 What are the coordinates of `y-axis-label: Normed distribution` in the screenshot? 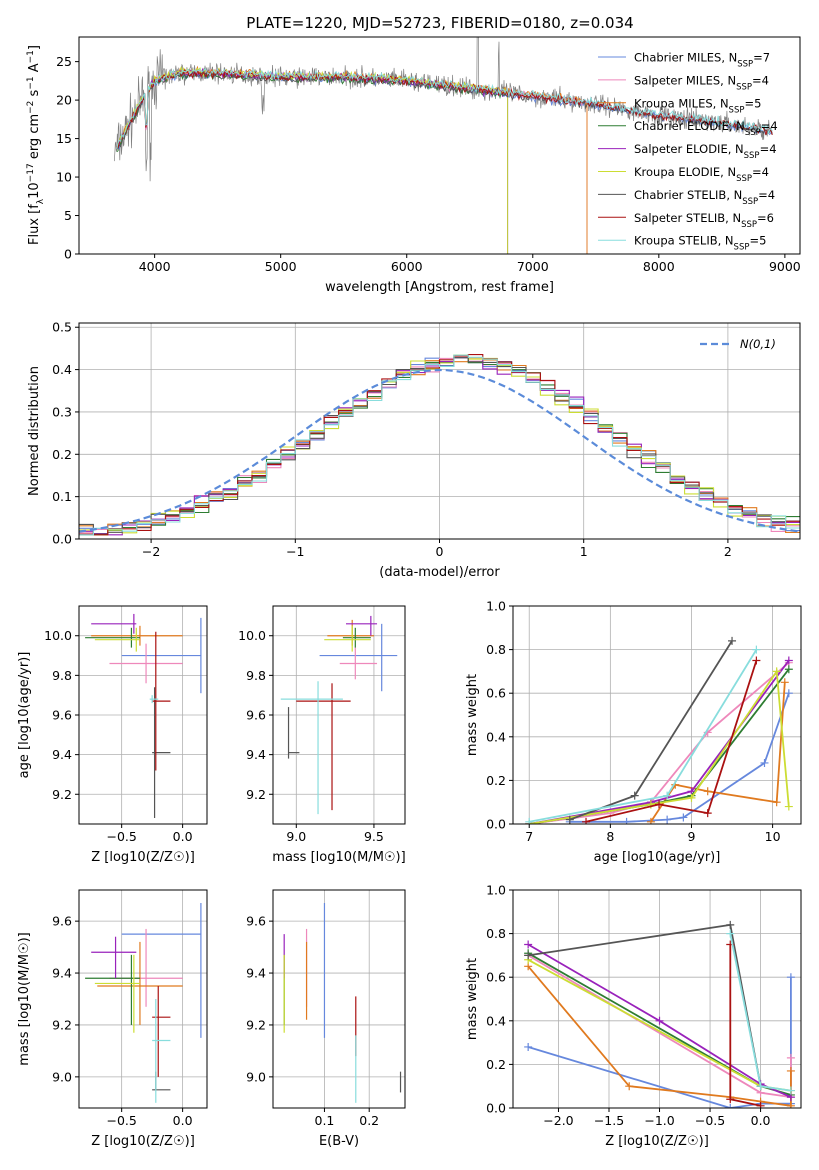 It's located at (34, 431).